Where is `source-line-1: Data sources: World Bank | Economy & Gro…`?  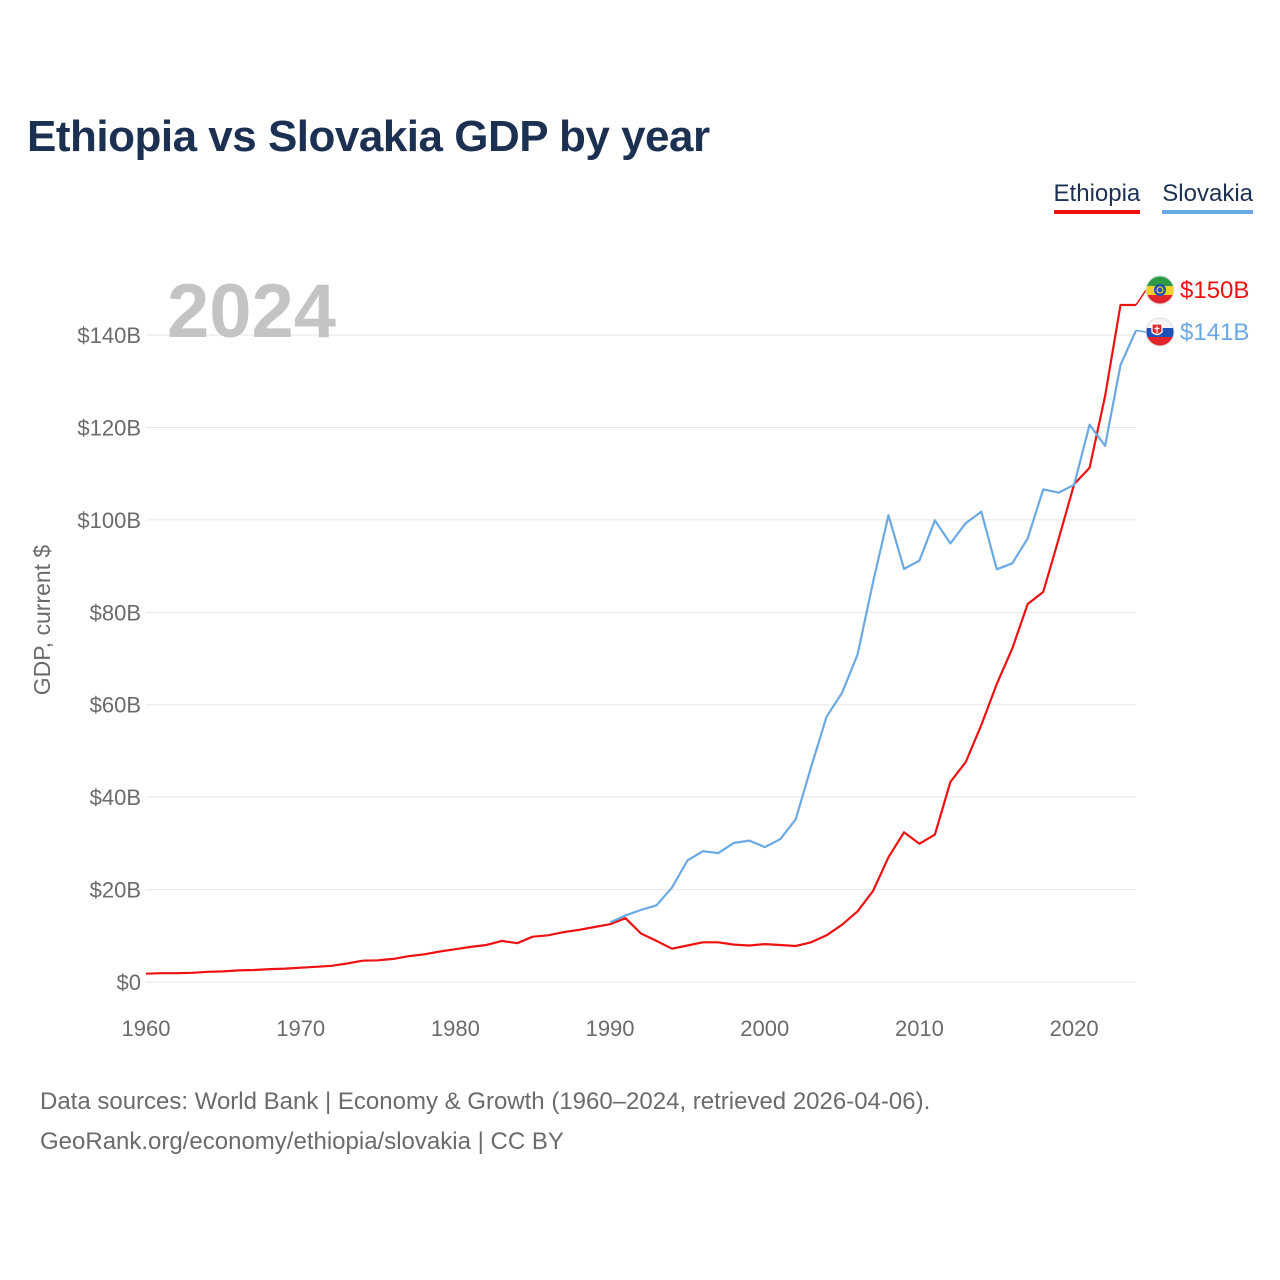
source-line-1: Data sources: World Bank | Economy & Gro… is located at coordinates (485, 1101).